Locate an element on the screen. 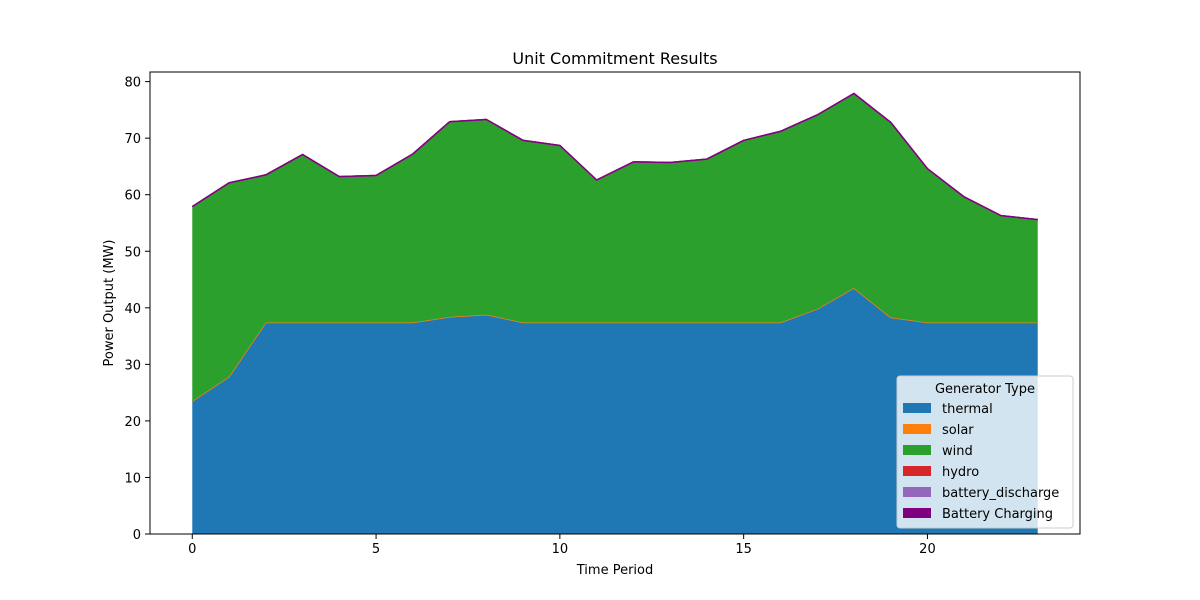 The width and height of the screenshot is (1200, 600). y-tick-label: 0 is located at coordinates (137, 535).